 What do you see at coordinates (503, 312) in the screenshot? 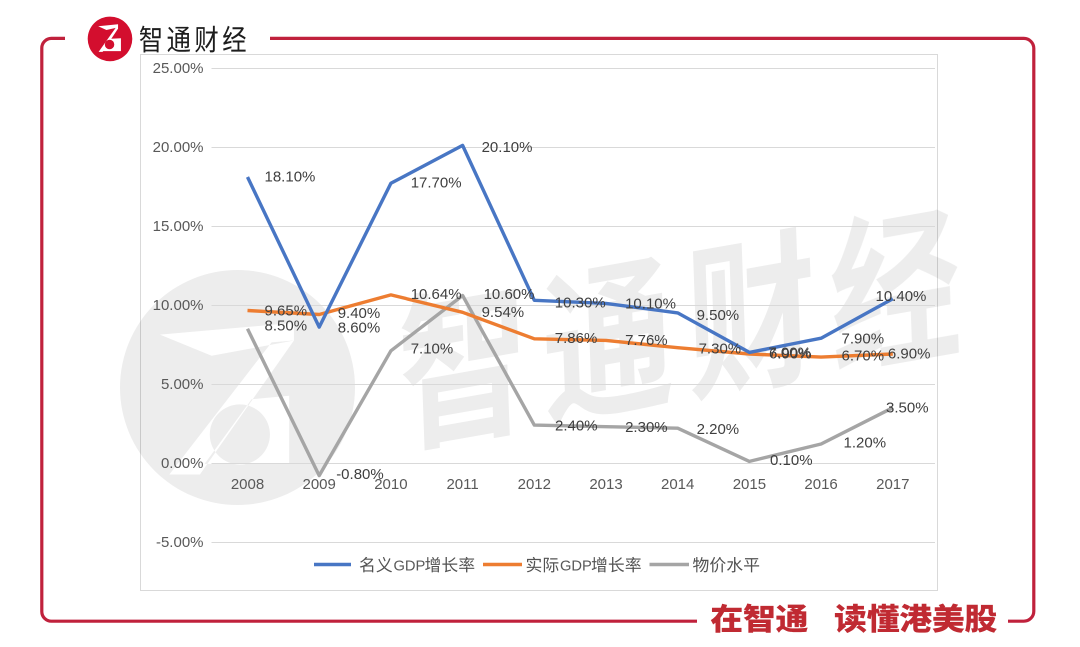
I see `svg-text: 9.54%` at bounding box center [503, 312].